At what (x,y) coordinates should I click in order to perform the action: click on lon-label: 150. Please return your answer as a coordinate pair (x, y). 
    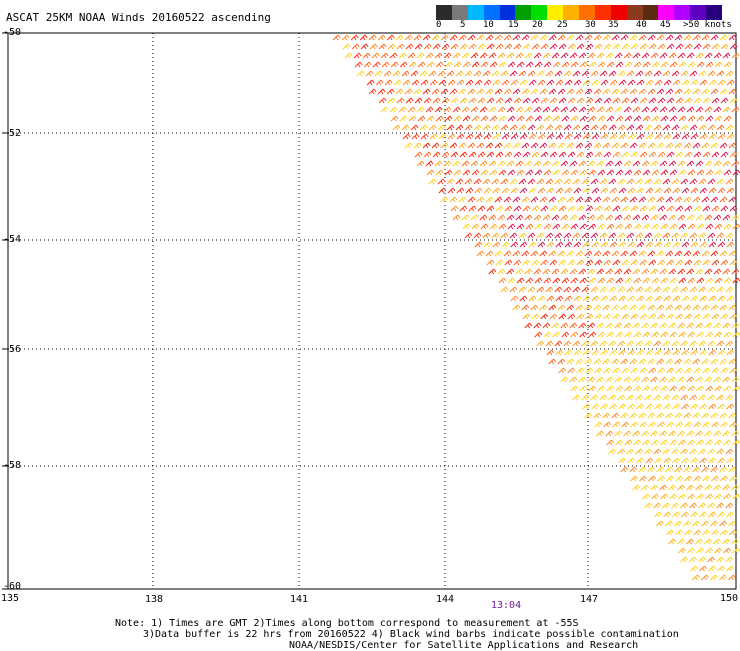
    Looking at the image, I should click on (729, 598).